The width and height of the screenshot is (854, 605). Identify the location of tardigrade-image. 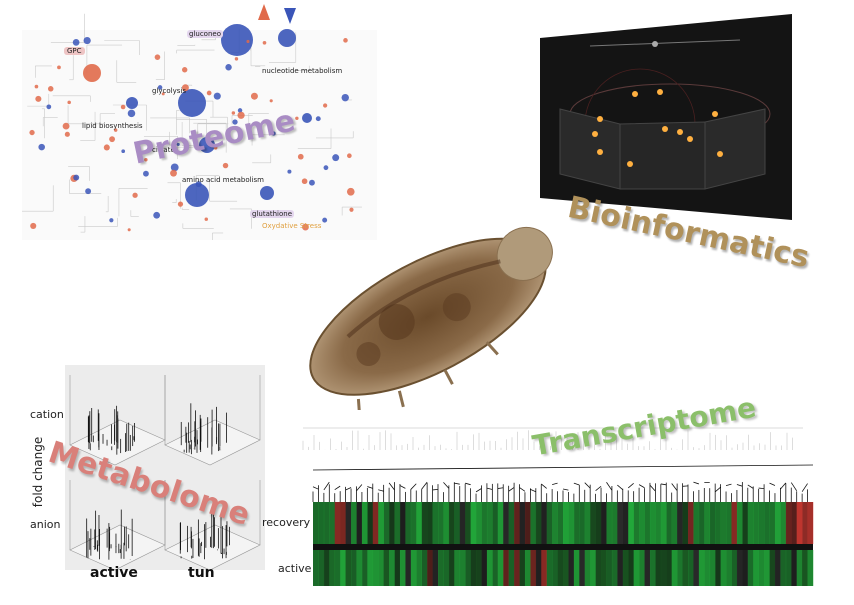
(430, 307).